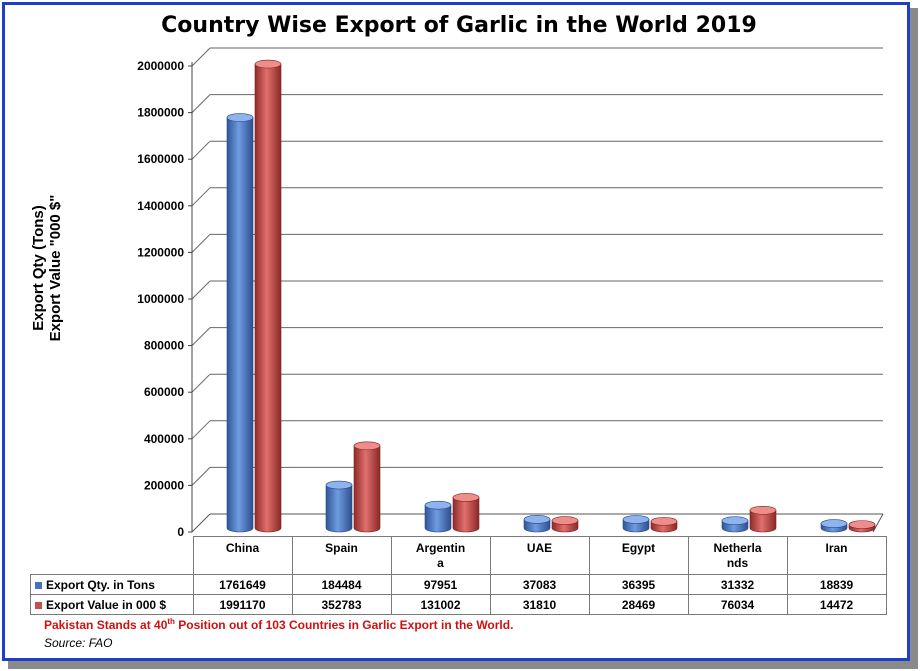  What do you see at coordinates (112, 555) in the screenshot?
I see `table-corner` at bounding box center [112, 555].